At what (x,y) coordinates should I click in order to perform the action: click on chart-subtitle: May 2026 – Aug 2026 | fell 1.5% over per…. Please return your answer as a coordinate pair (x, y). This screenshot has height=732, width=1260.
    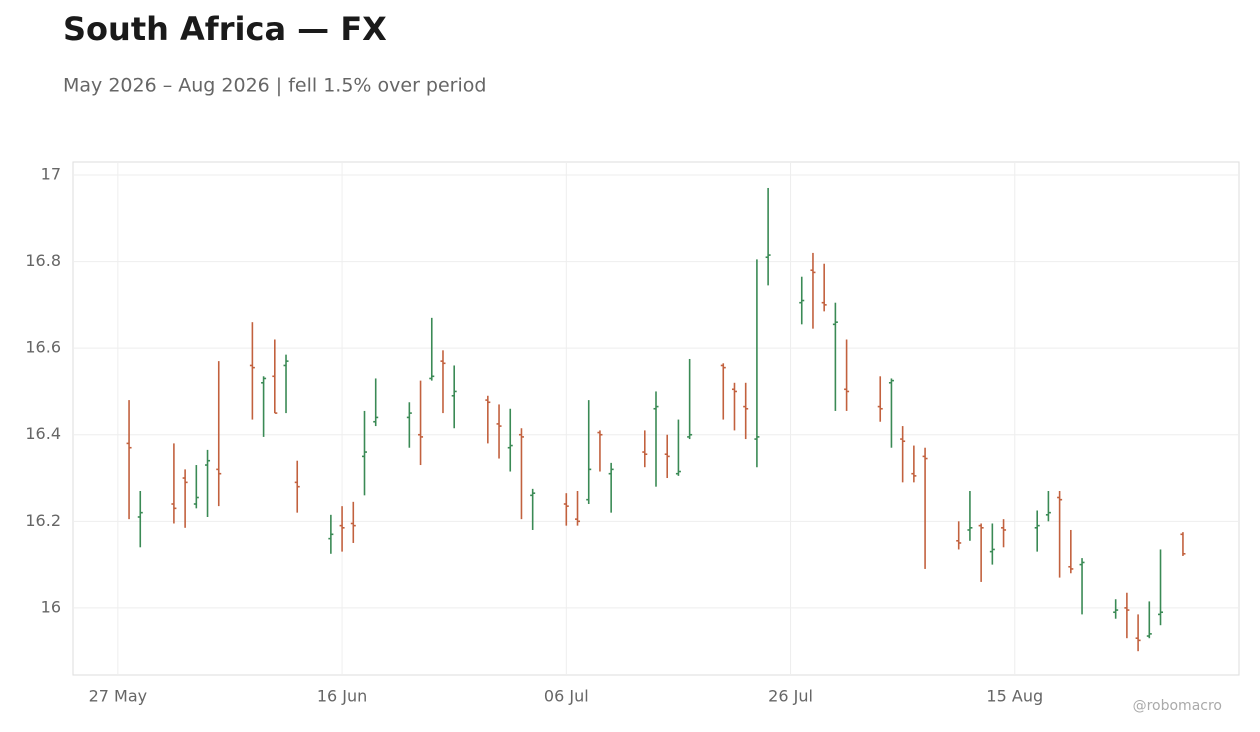
    Looking at the image, I should click on (274, 86).